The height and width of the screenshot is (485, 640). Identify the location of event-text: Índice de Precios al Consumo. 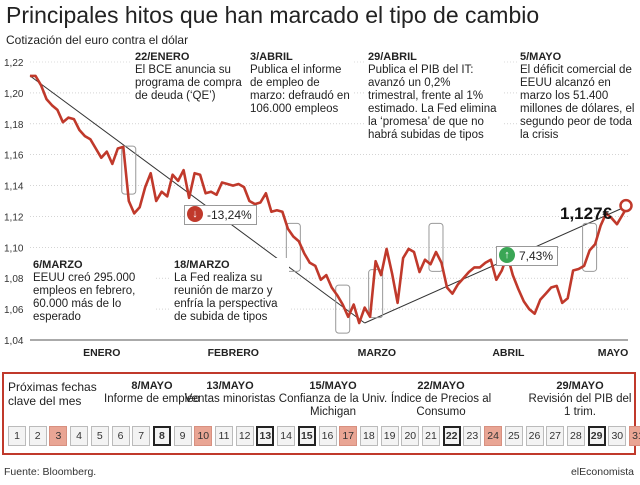
(441, 405).